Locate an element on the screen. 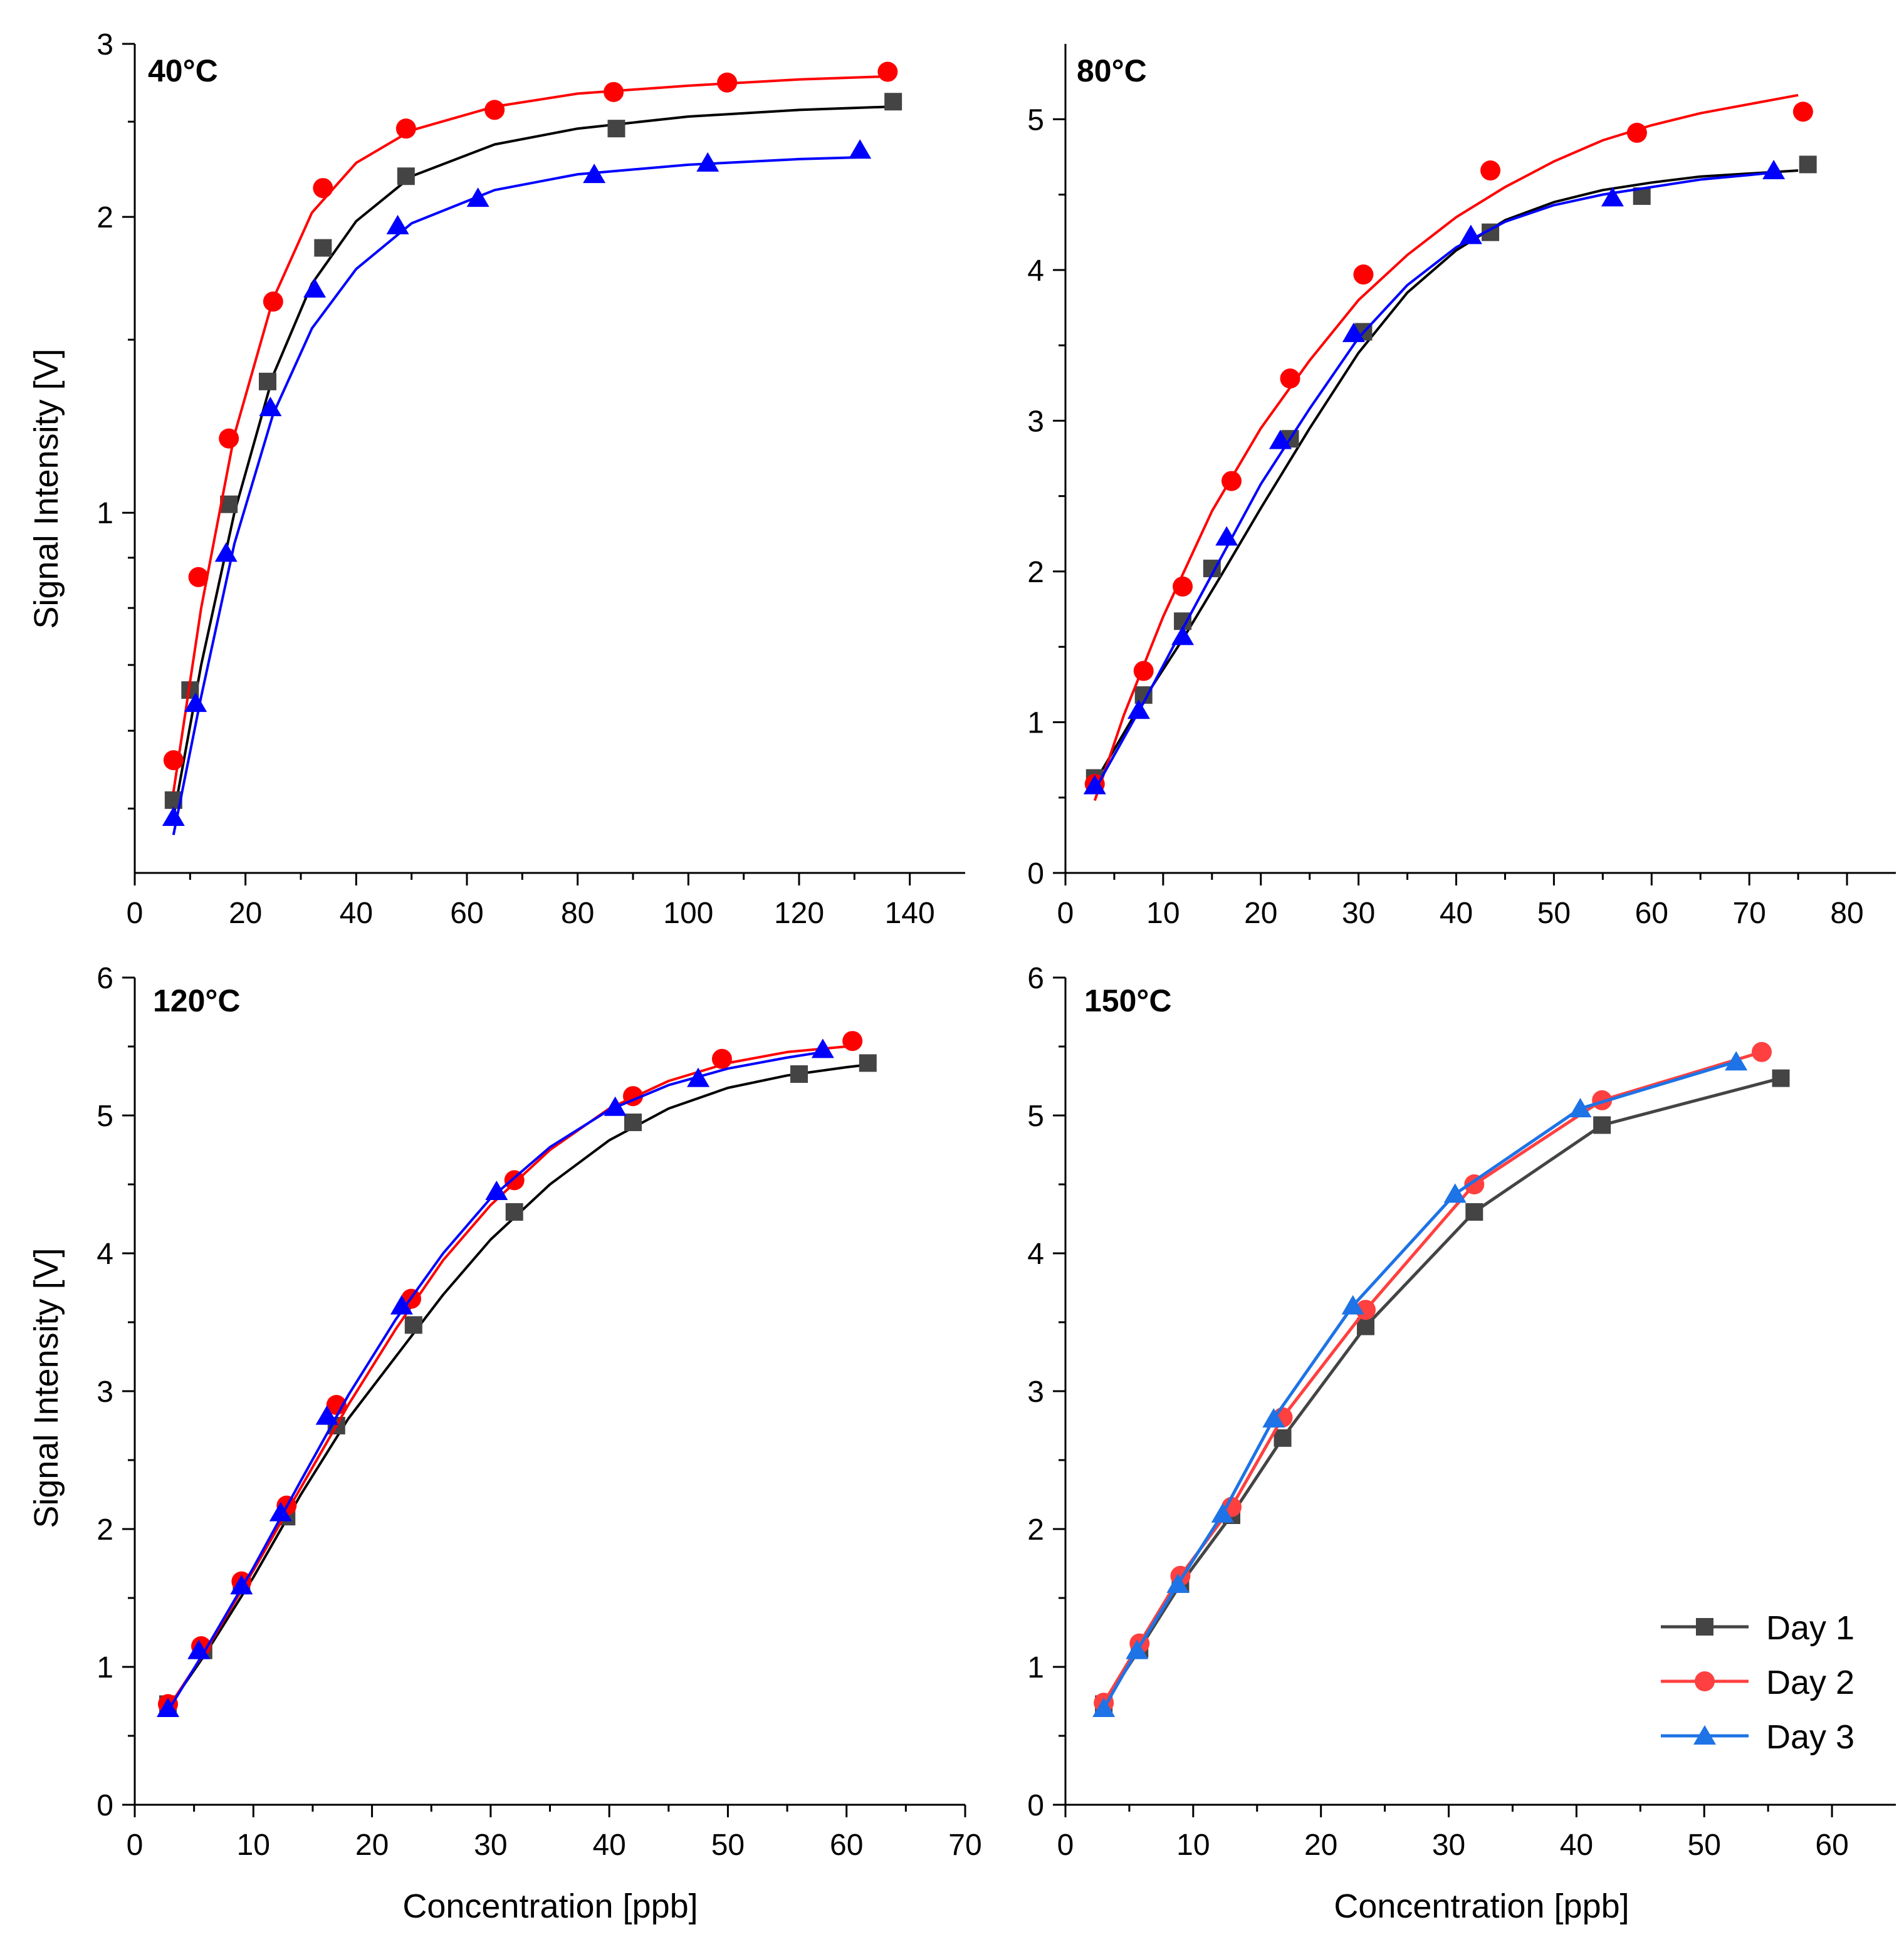 Image resolution: width=1904 pixels, height=1942 pixels. x-tick-label-150c: 50 is located at coordinates (1704, 1845).